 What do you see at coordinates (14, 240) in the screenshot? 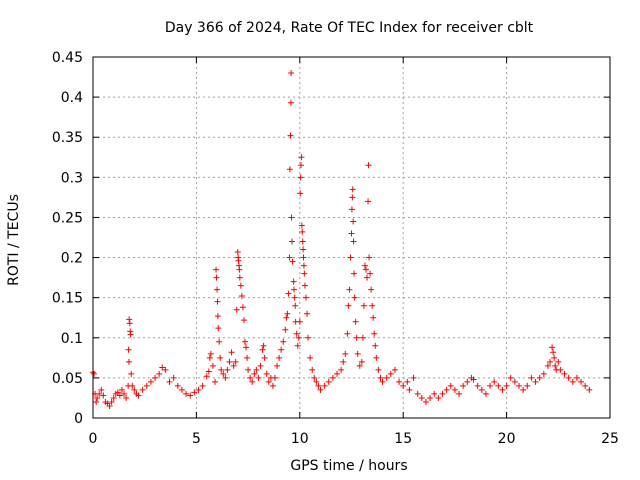
I see `y-axis-label: ROTI / TECUs` at bounding box center [14, 240].